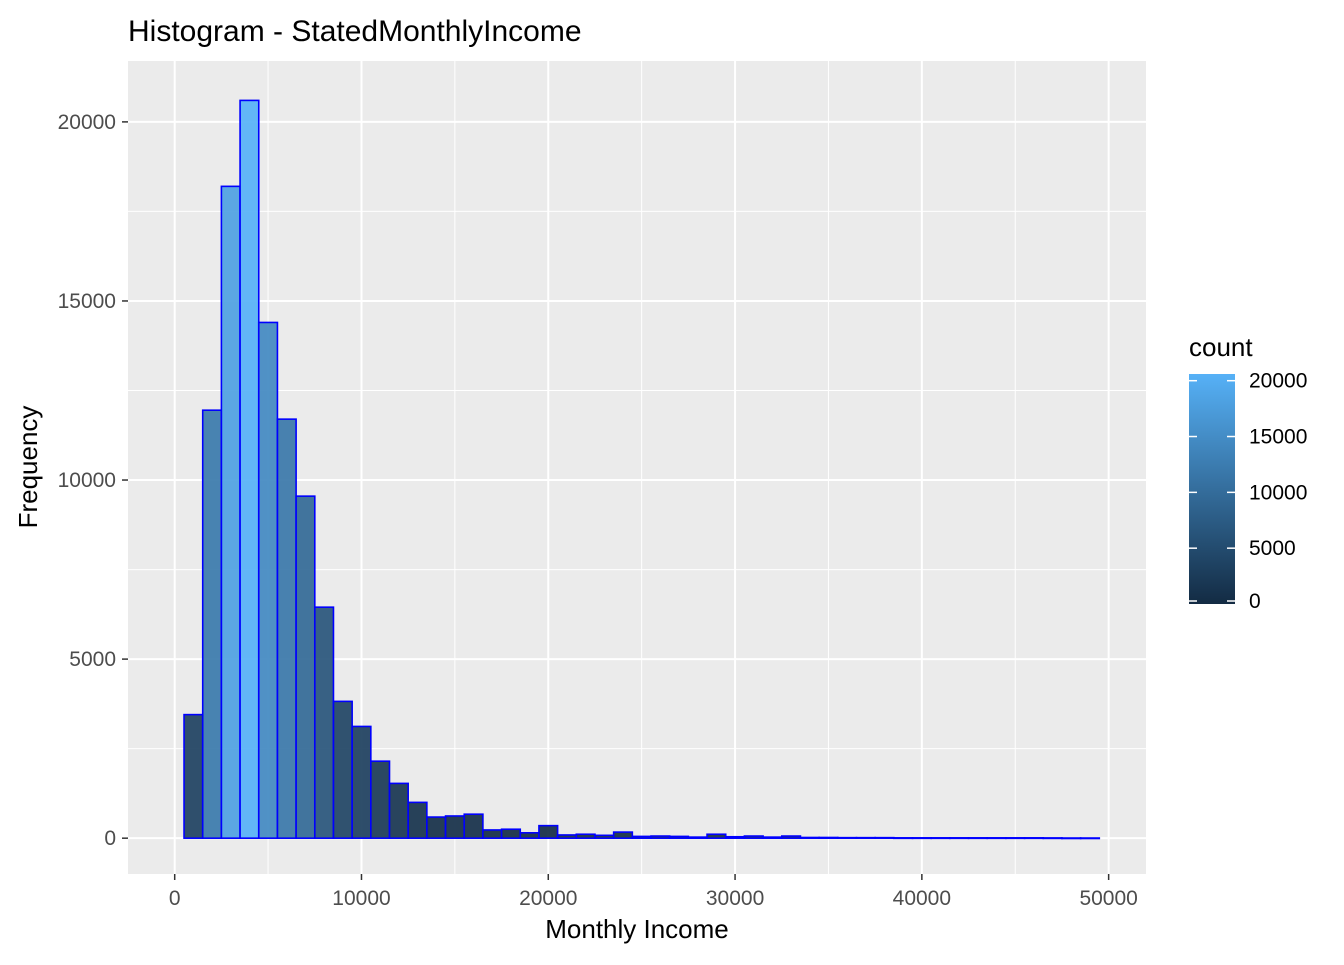 The height and width of the screenshot is (965, 1344). What do you see at coordinates (87, 301) in the screenshot?
I see `y-tick-label: 15000` at bounding box center [87, 301].